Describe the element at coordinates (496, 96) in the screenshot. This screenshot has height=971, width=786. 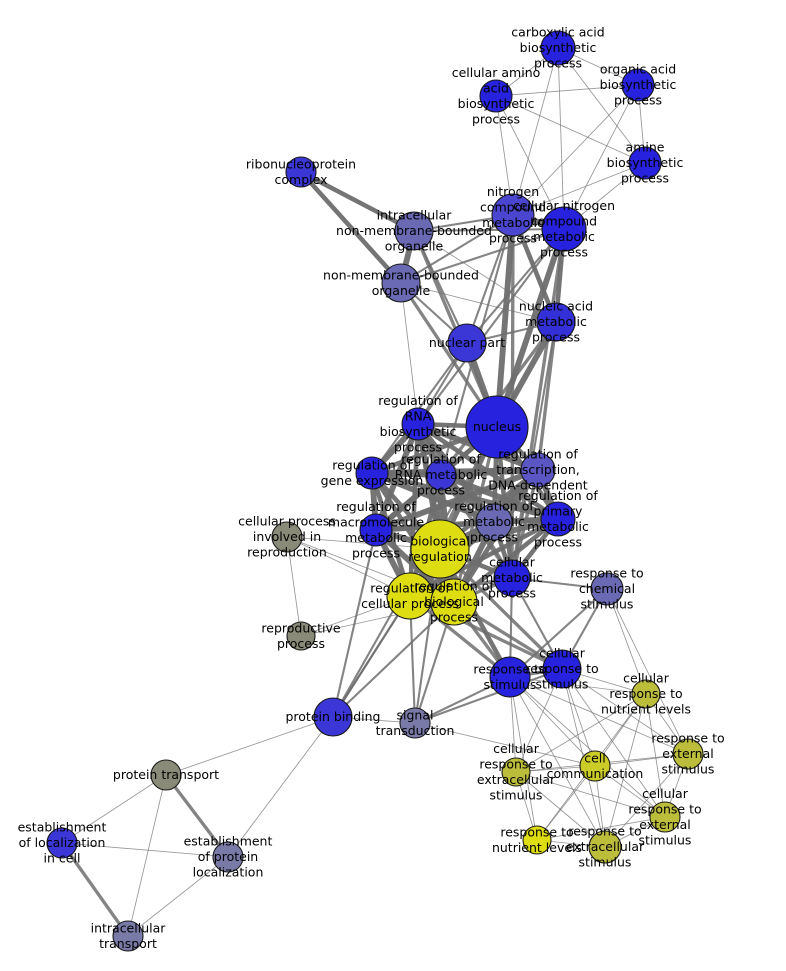
I see `graph-node-cellular-amino-acid-biosynthetic-process` at that location.